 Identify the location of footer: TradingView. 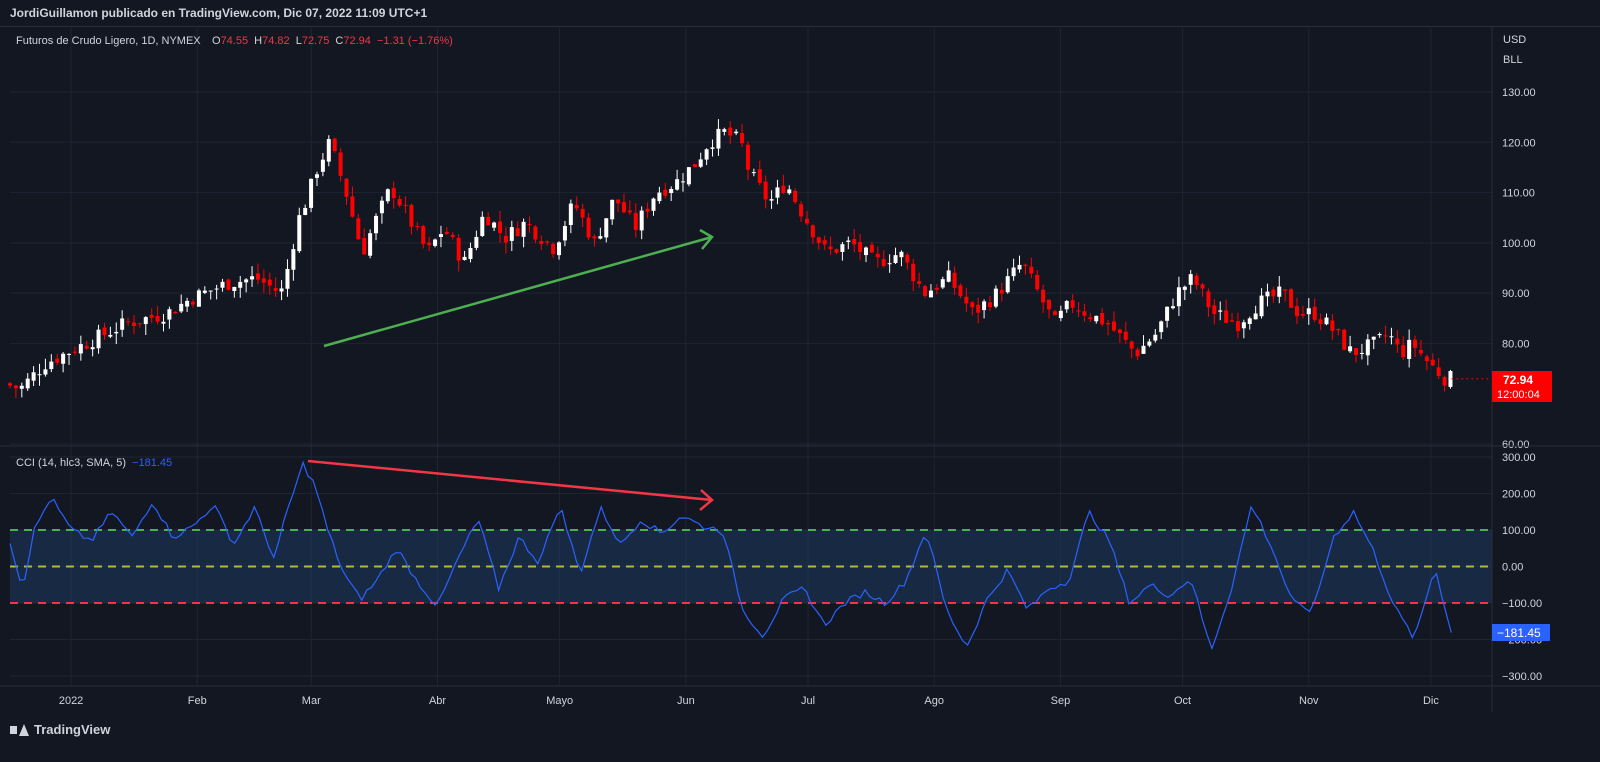
(800, 737).